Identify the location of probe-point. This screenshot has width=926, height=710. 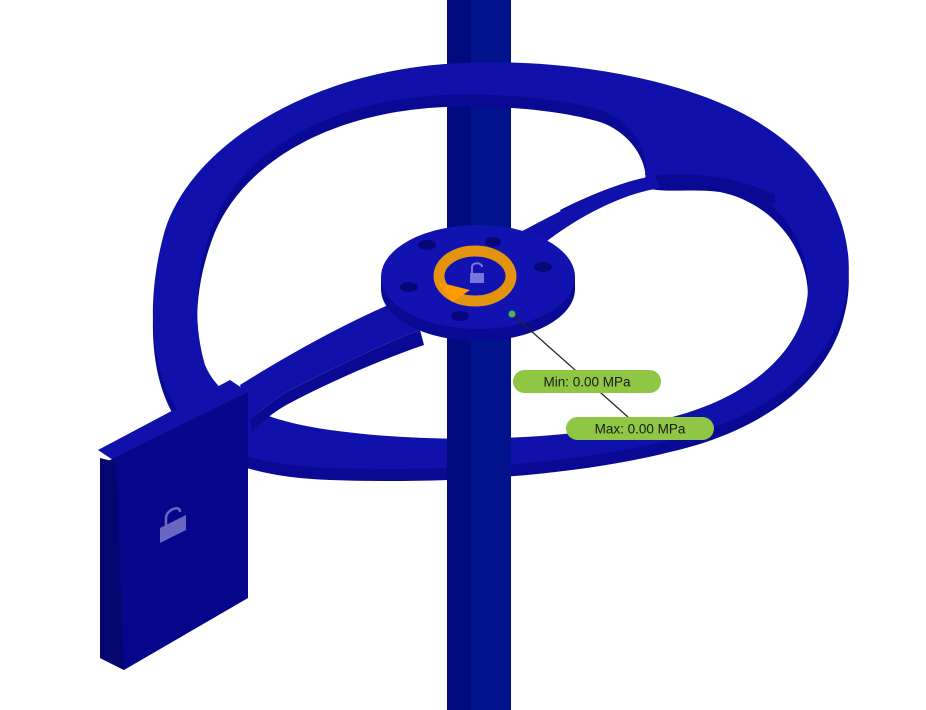
(512, 314).